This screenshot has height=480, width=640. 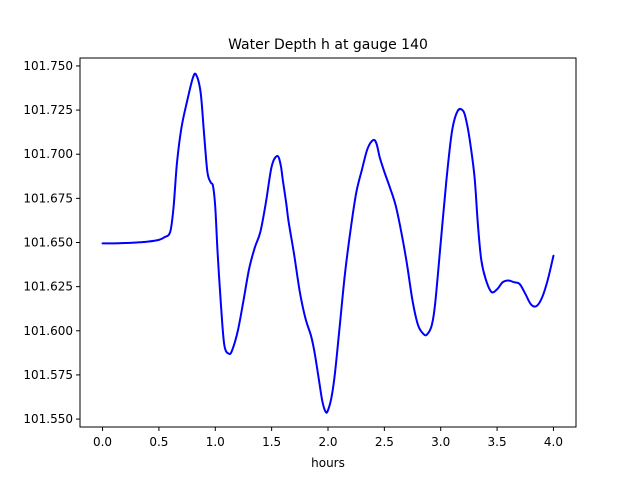 I want to click on x-tick-label: 0.0, so click(x=102, y=442).